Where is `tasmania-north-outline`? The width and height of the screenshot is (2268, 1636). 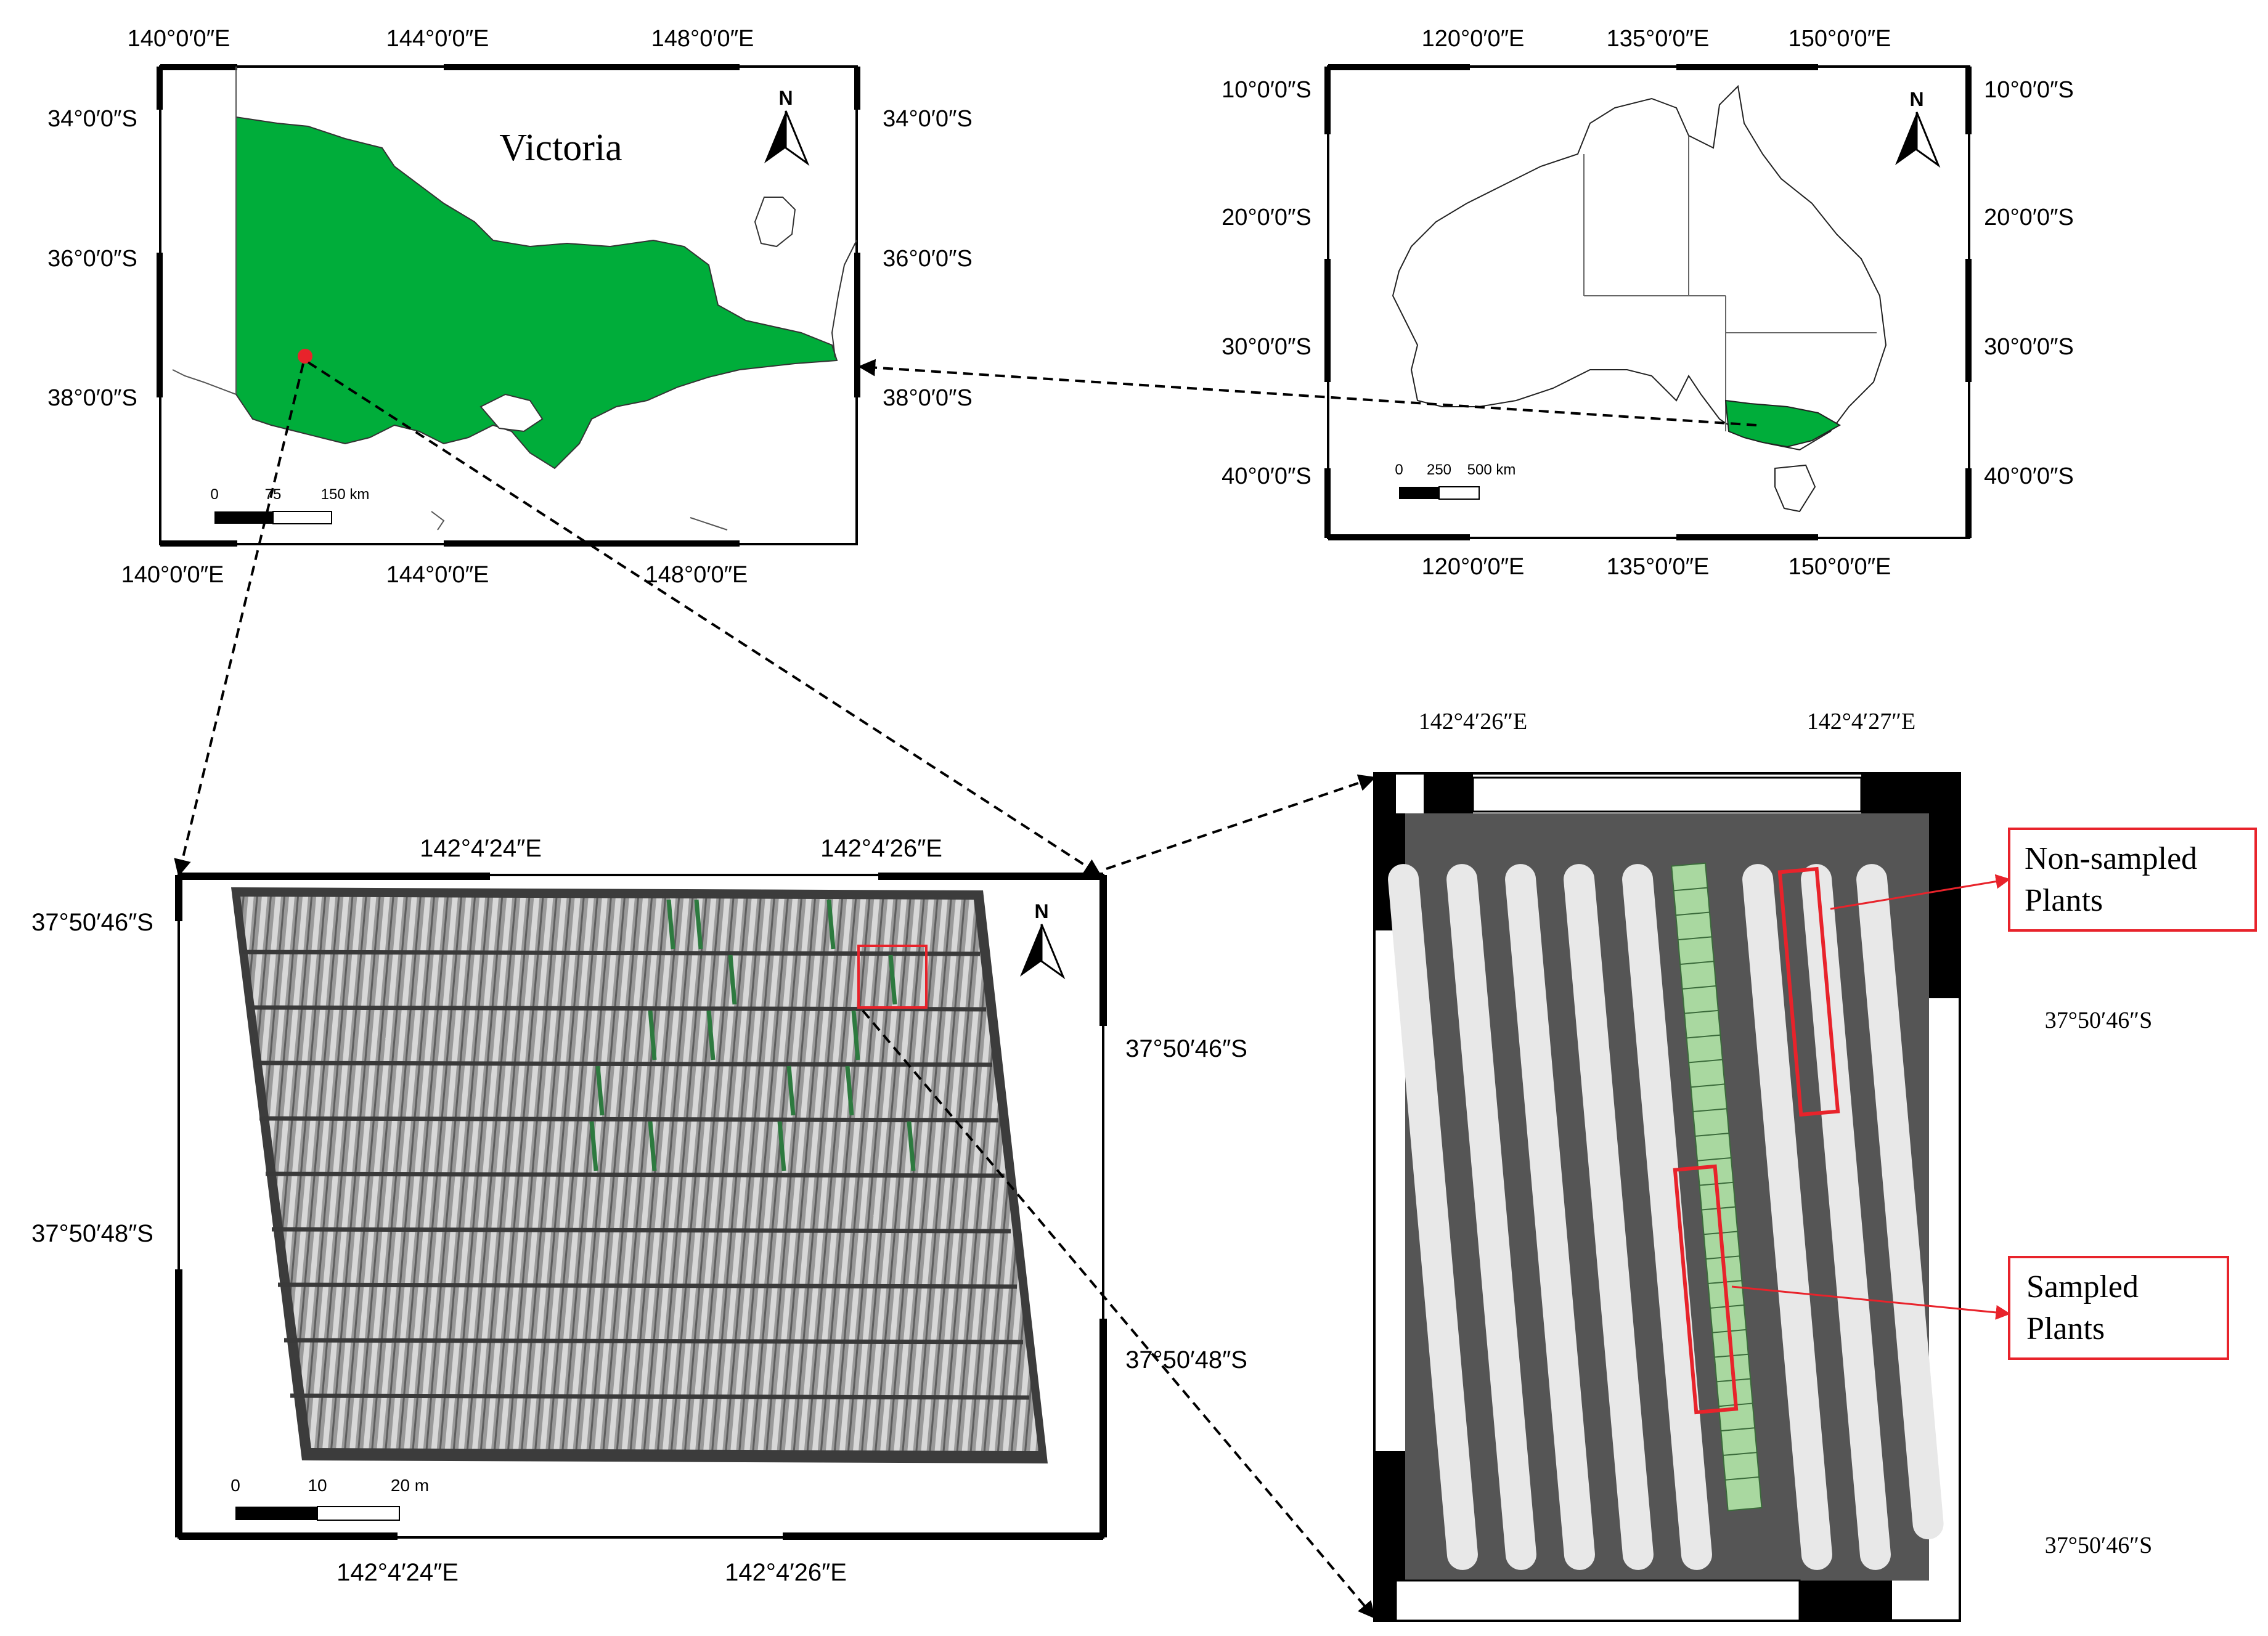 tasmania-north-outline is located at coordinates (579, 521).